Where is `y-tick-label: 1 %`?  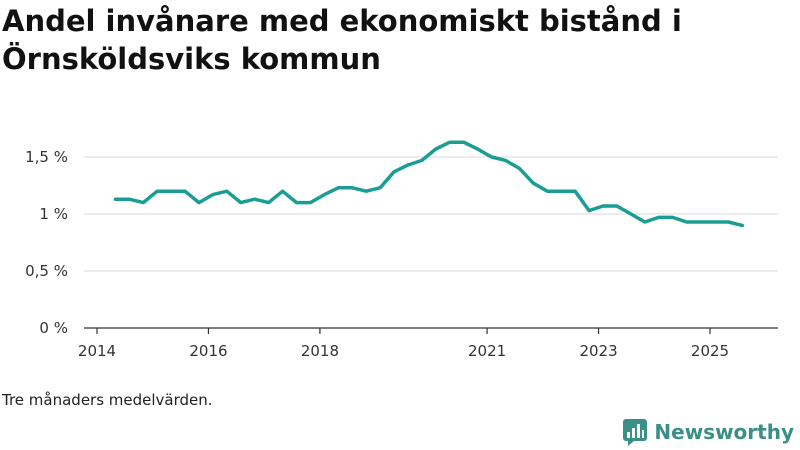
y-tick-label: 1 % is located at coordinates (53, 214).